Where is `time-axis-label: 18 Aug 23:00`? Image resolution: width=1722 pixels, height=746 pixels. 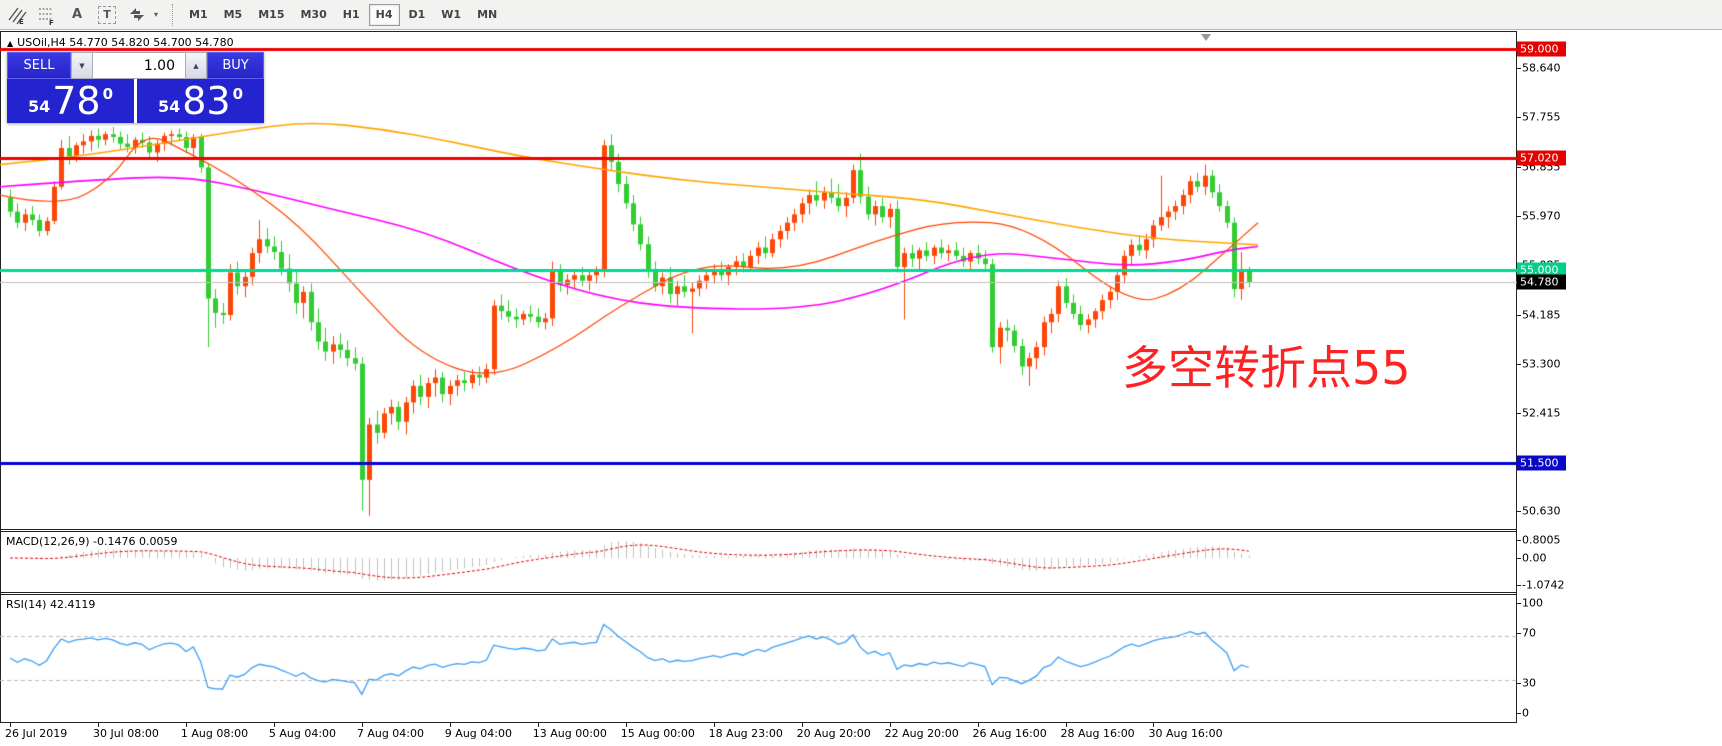
time-axis-label: 18 Aug 23:00 is located at coordinates (745, 733).